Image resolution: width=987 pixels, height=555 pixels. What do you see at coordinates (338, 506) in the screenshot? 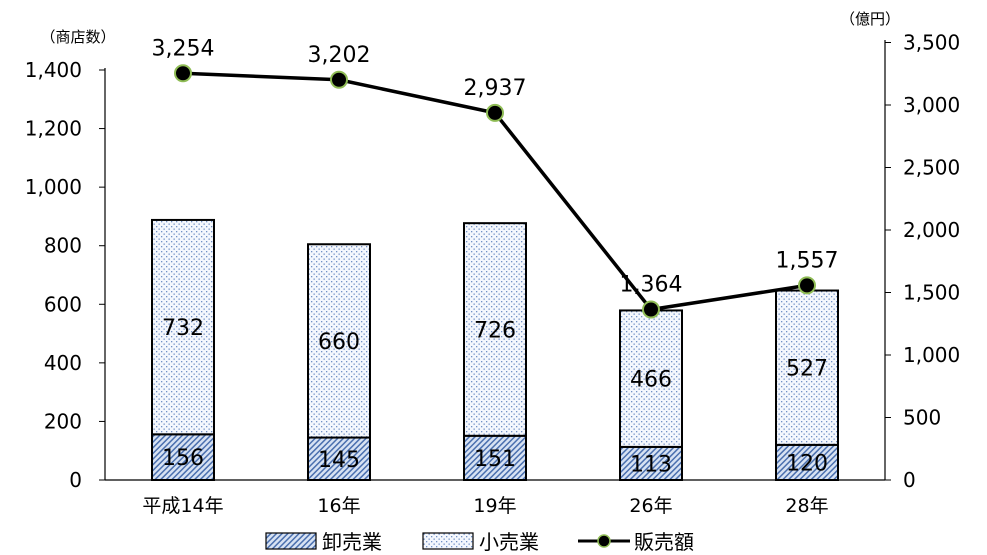
I see `category-label: 16年` at bounding box center [338, 506].